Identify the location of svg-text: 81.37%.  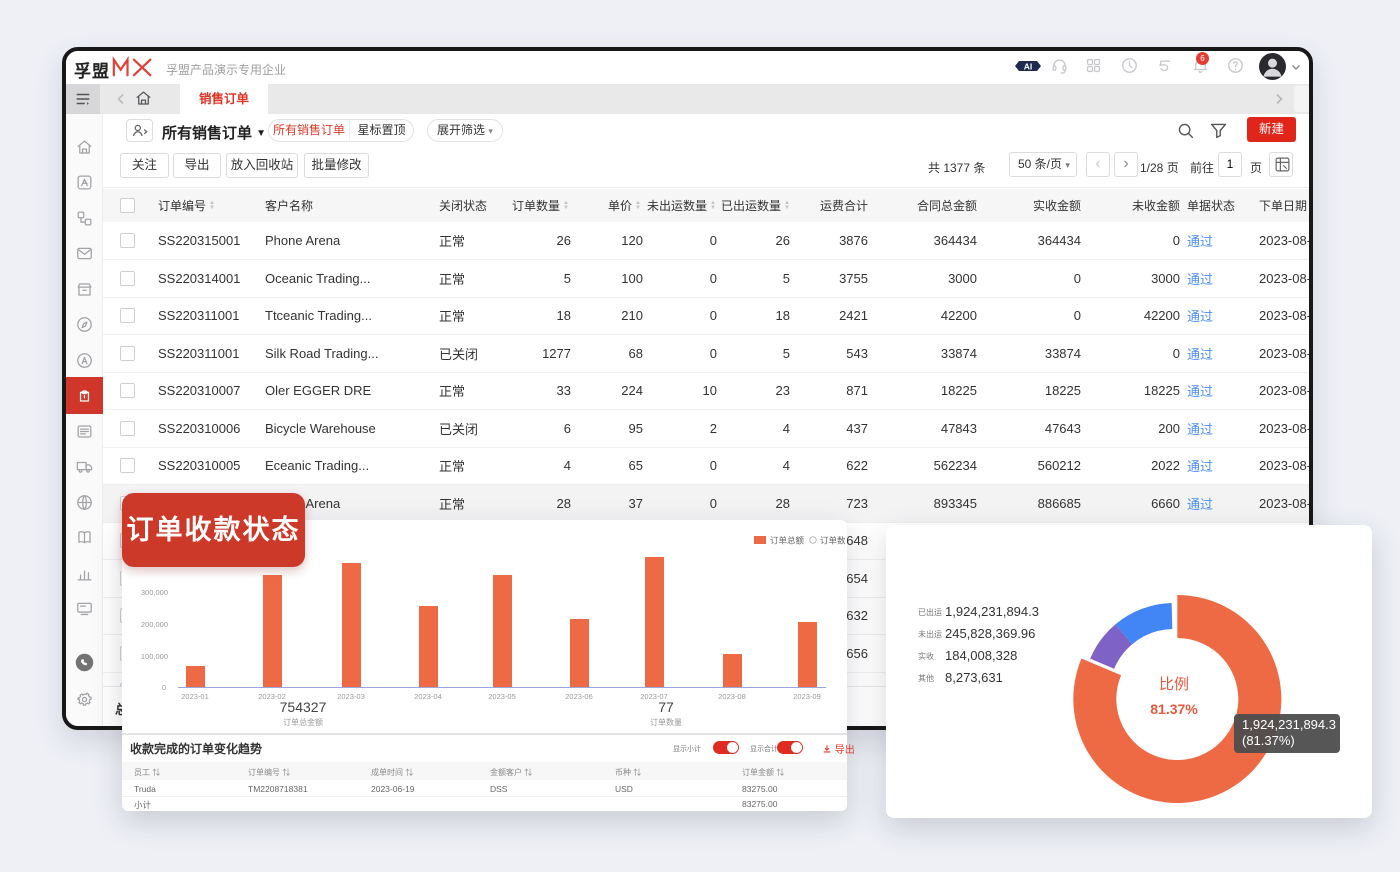
(1174, 709).